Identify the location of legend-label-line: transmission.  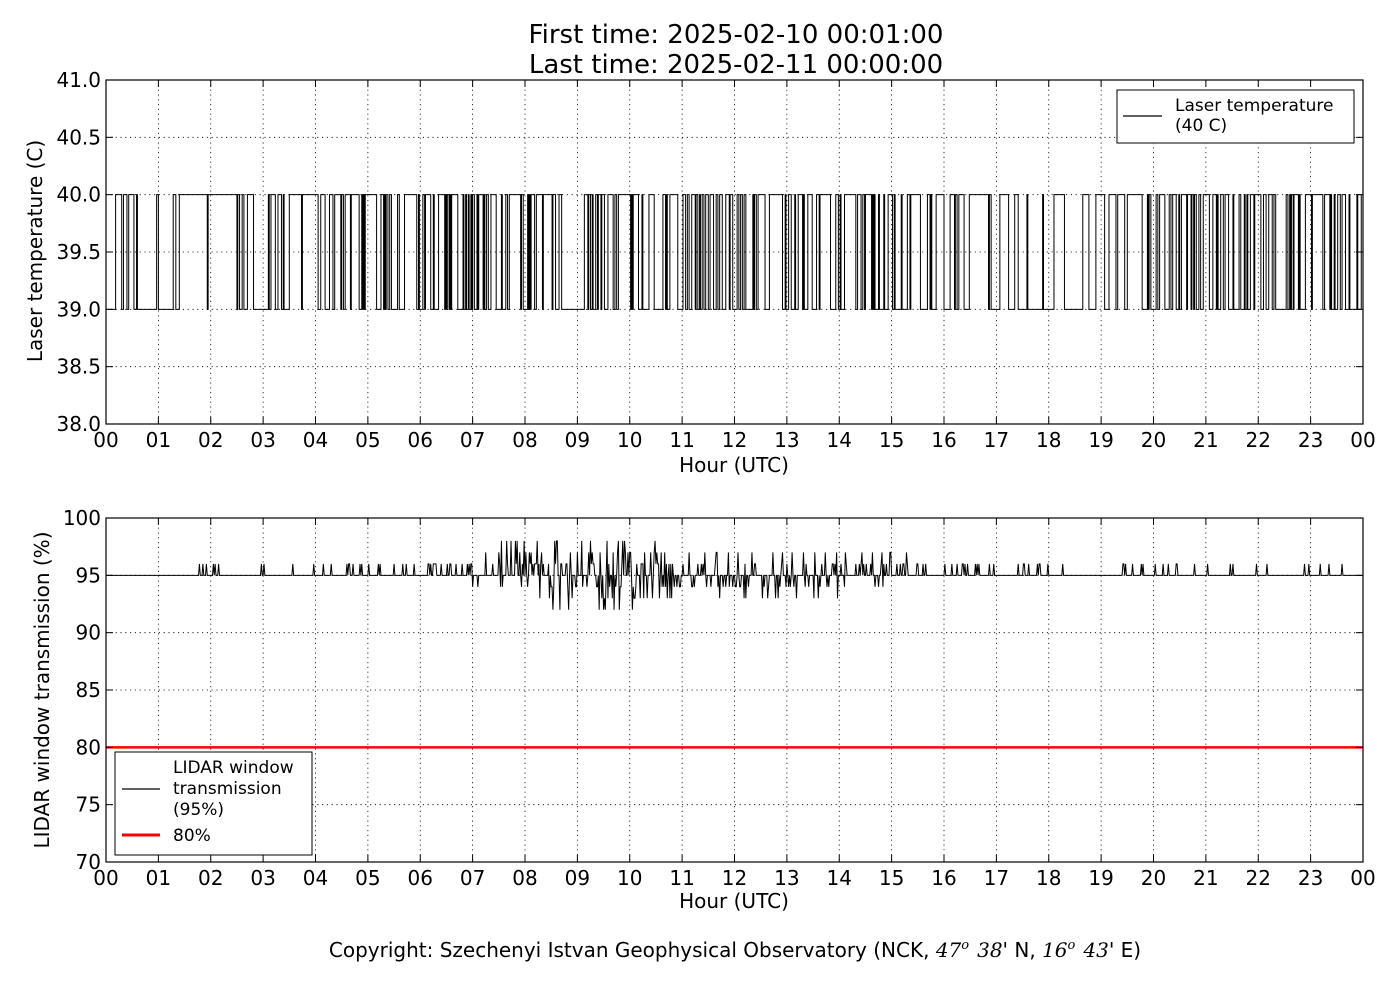
(227, 789).